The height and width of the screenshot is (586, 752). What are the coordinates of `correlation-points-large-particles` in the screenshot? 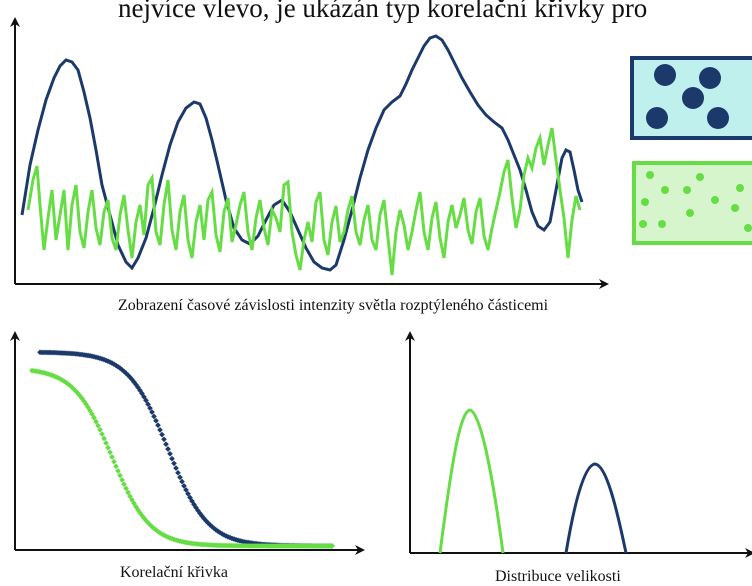 It's located at (186, 449).